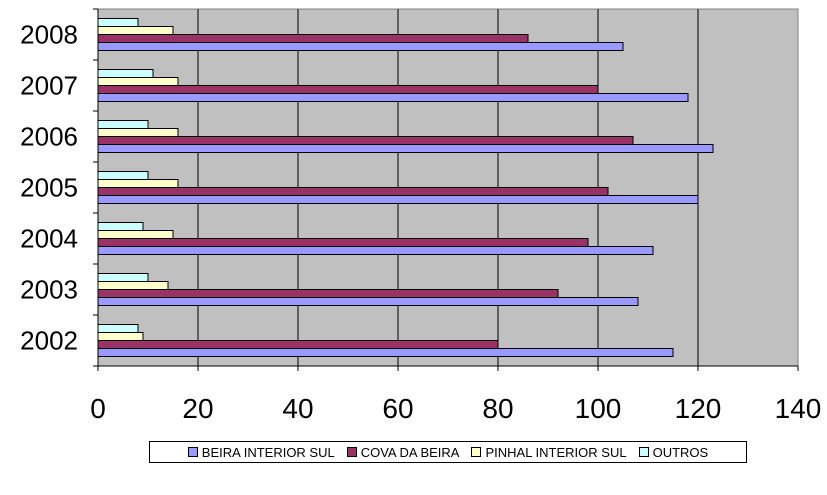 The image size is (827, 495). Describe the element at coordinates (297, 408) in the screenshot. I see `x-tick-label-40: 40` at that location.